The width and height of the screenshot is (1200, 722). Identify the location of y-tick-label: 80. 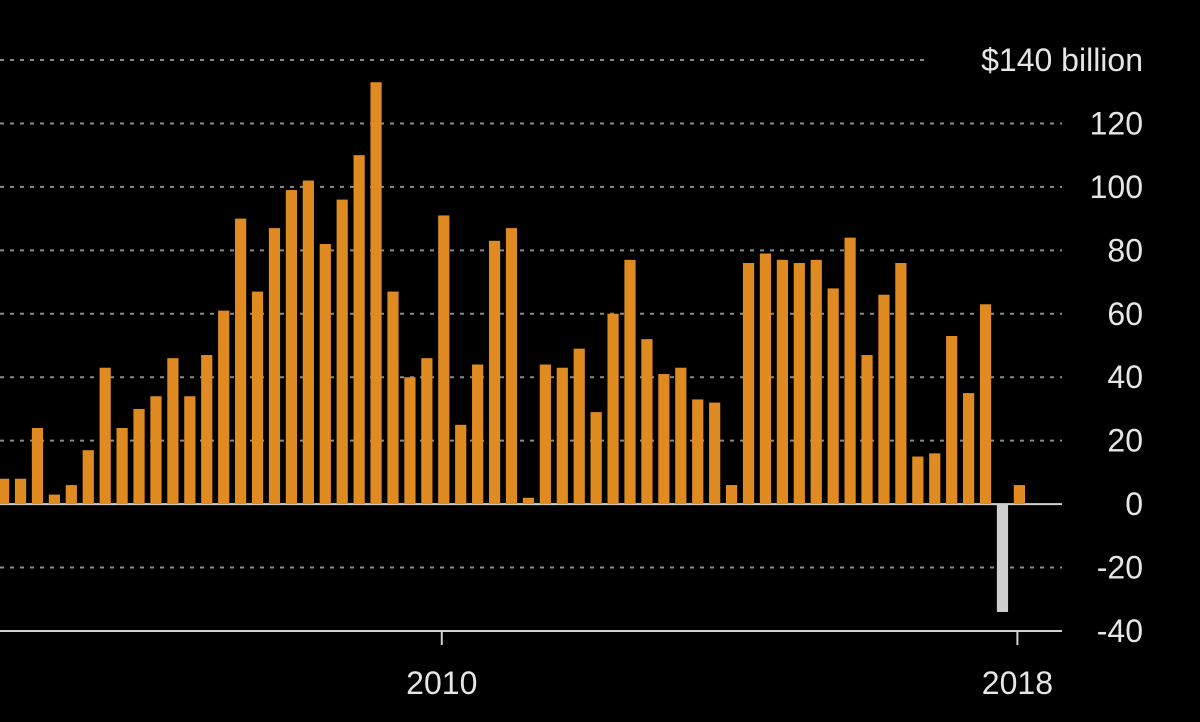
(1125, 250).